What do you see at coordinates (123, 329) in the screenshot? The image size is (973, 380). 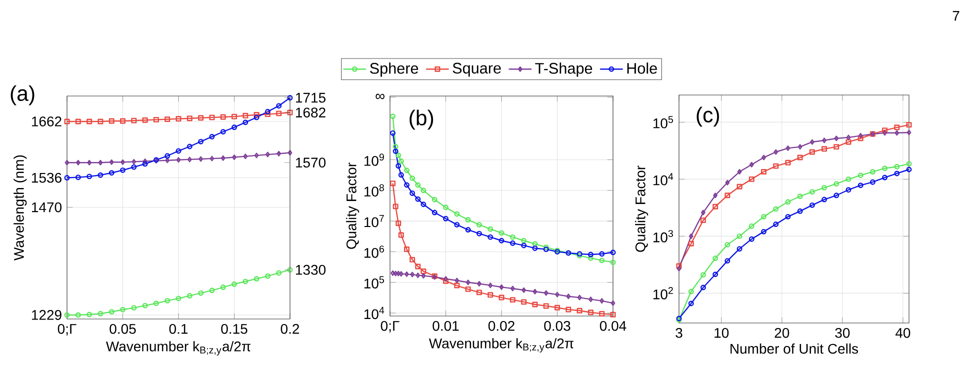 I see `x-tick-label: 0.05` at bounding box center [123, 329].